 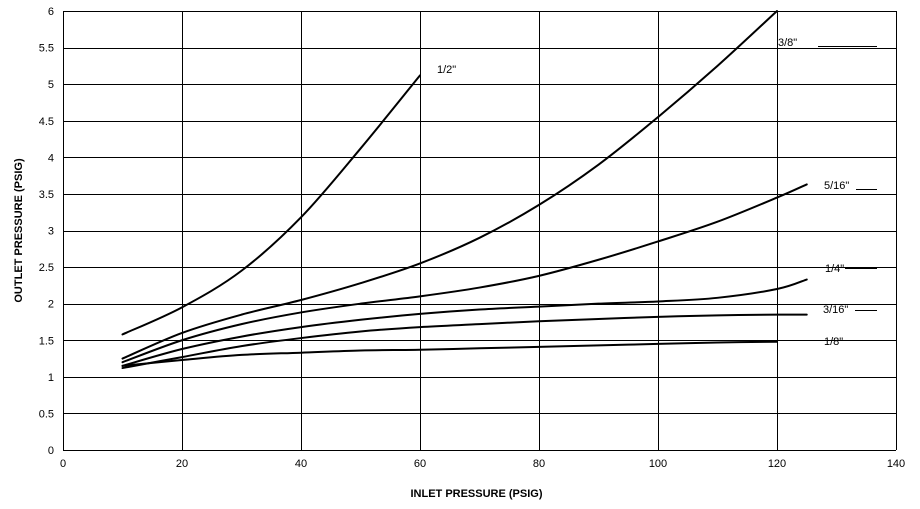 I want to click on series-label: 1/8", so click(x=833, y=342).